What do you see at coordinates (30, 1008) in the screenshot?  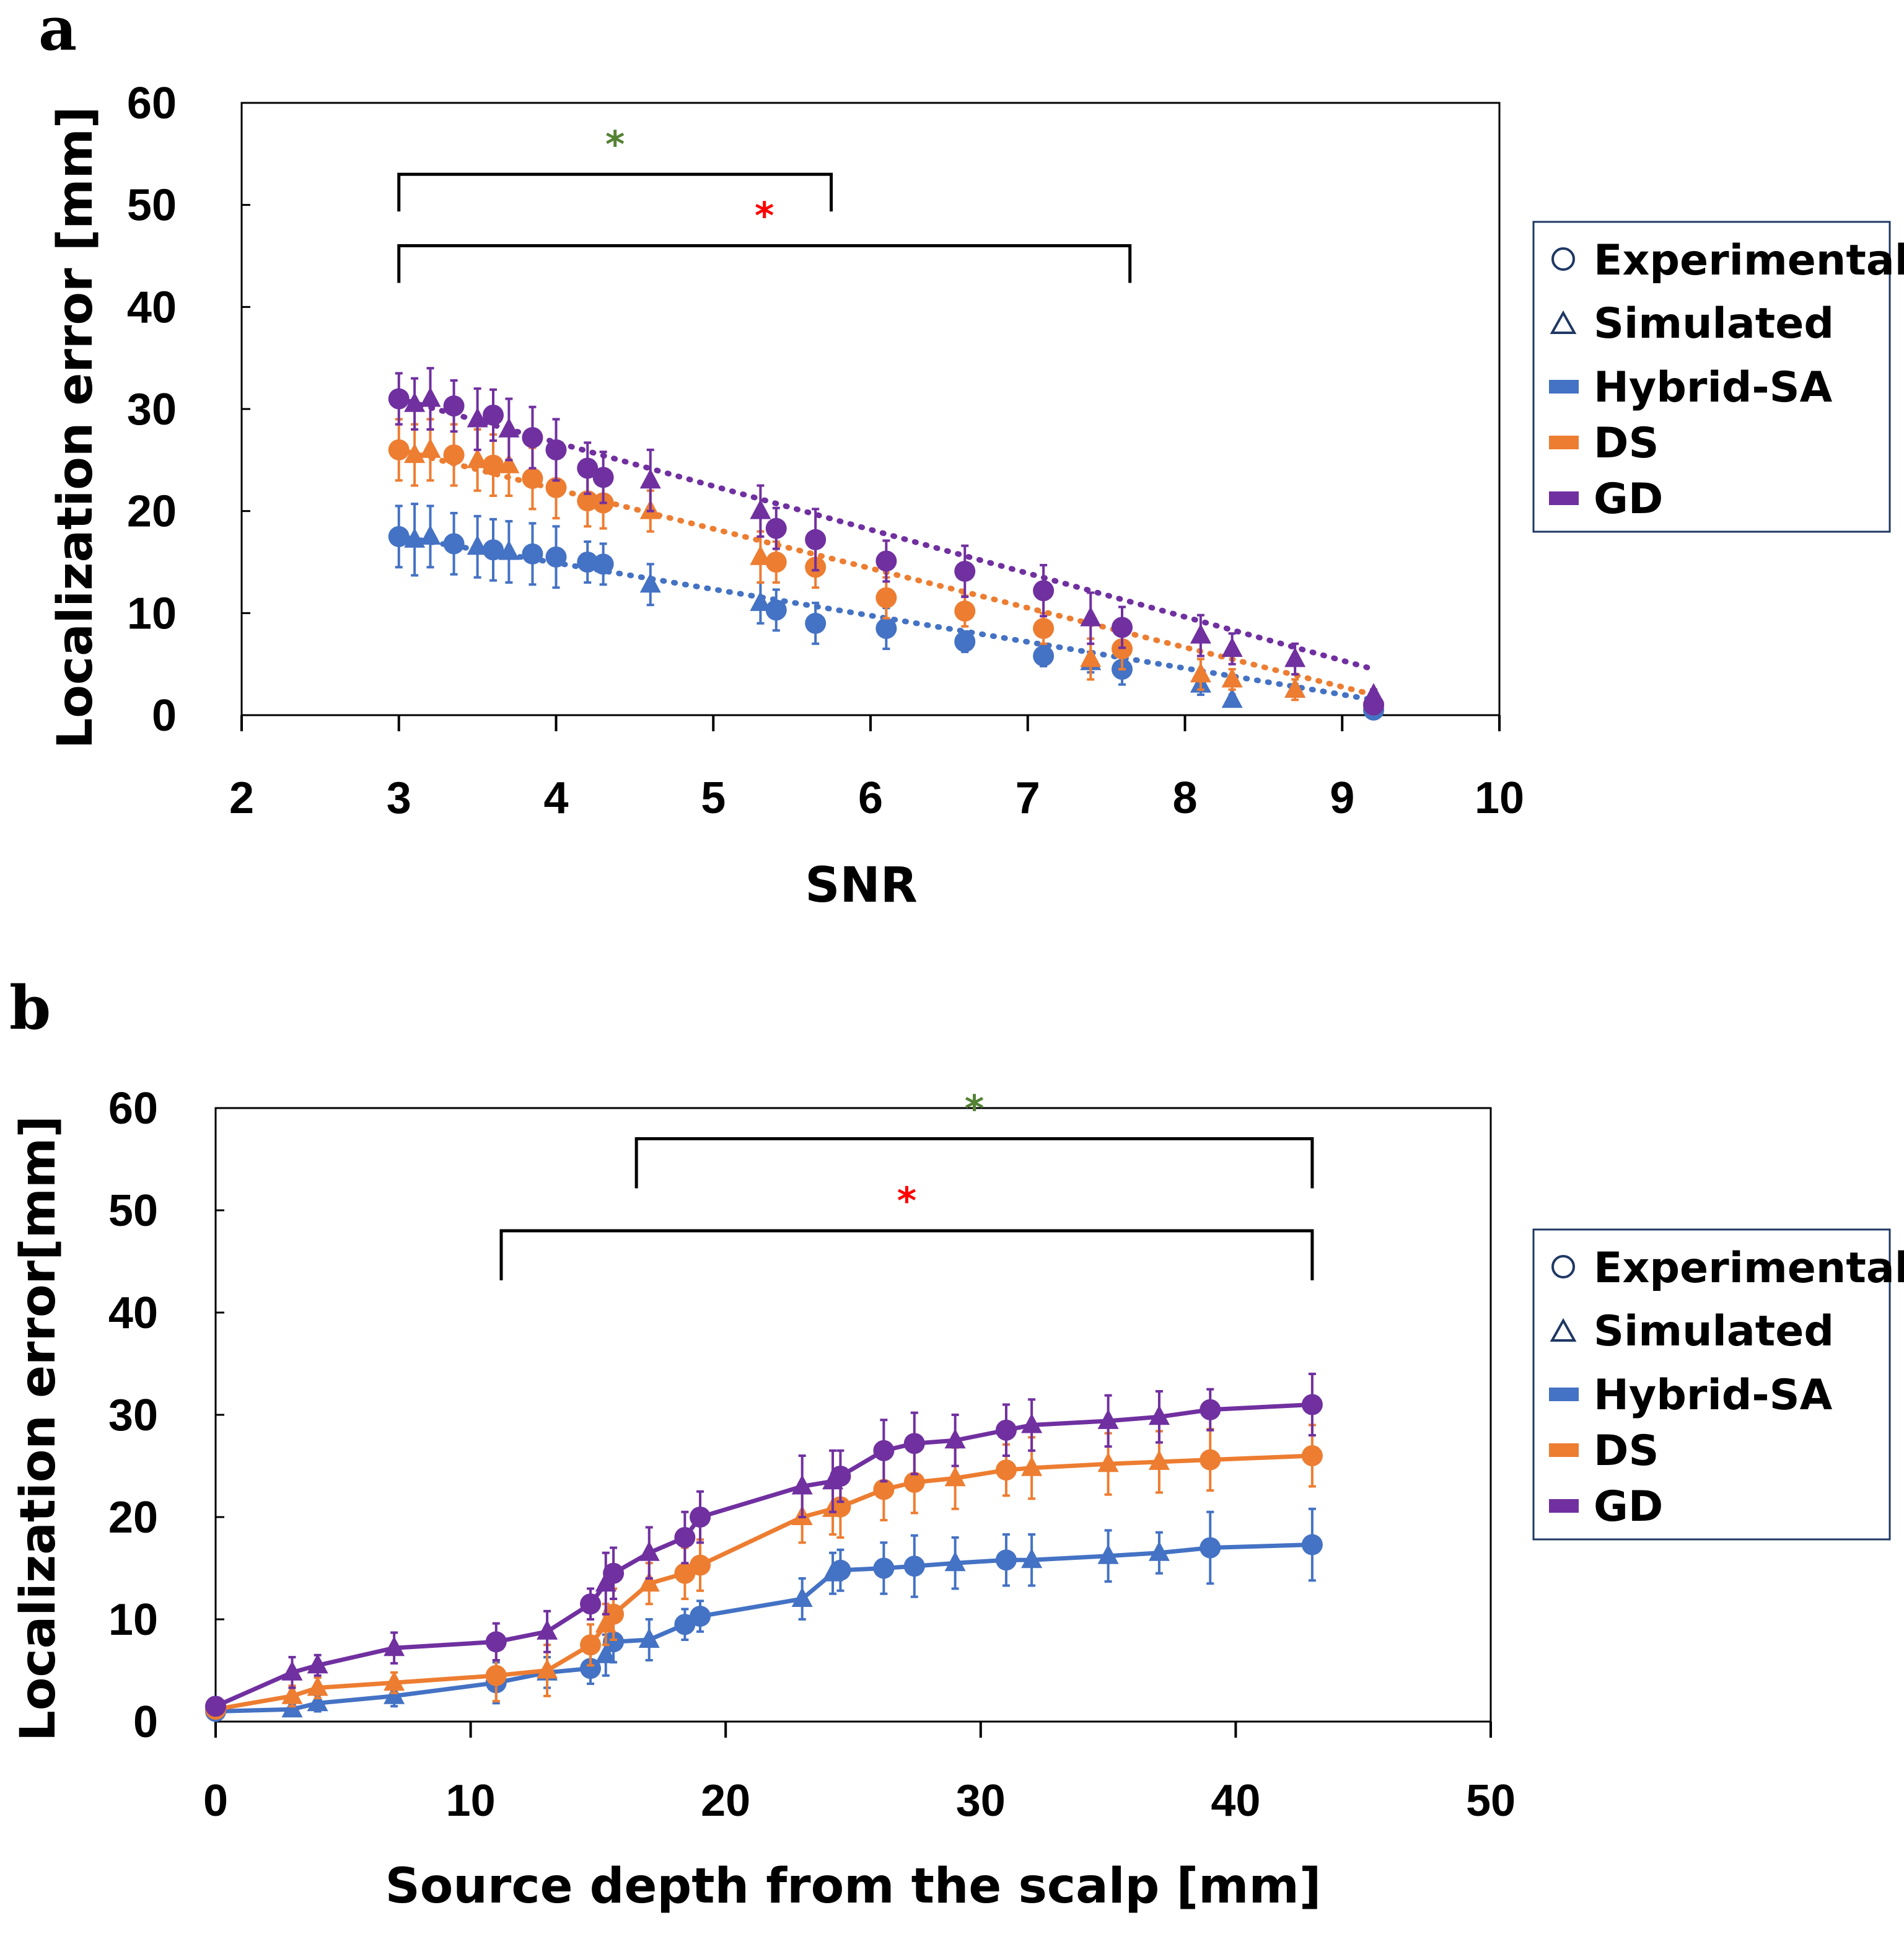 I see `panel-b-label: b` at bounding box center [30, 1008].